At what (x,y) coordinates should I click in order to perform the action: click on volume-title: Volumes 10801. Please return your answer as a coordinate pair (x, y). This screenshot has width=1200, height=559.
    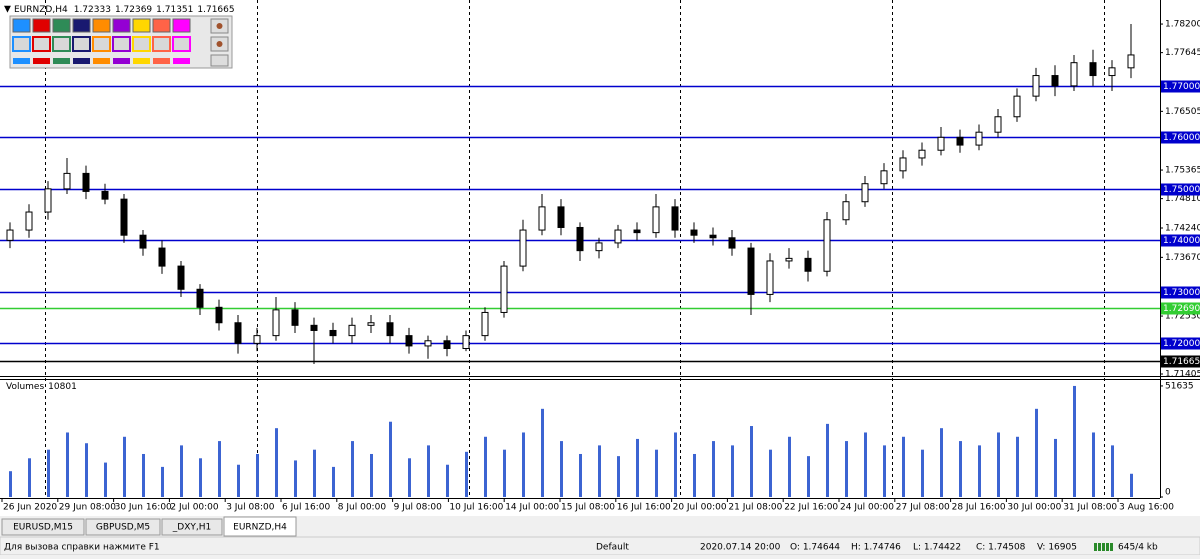
    Looking at the image, I should click on (41, 387).